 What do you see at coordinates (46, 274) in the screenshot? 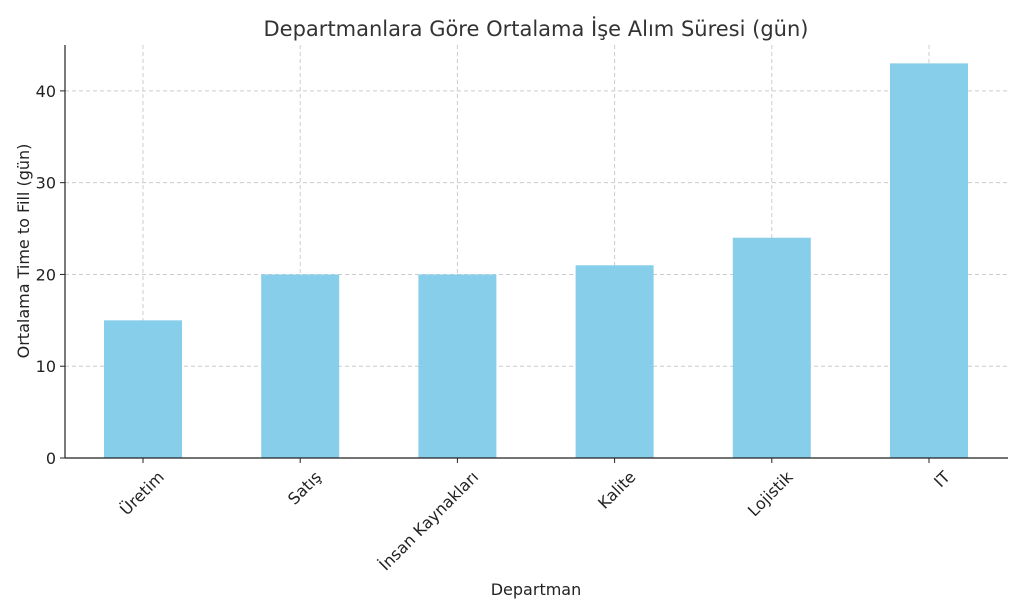
I see `y-tick-label: 20` at bounding box center [46, 274].